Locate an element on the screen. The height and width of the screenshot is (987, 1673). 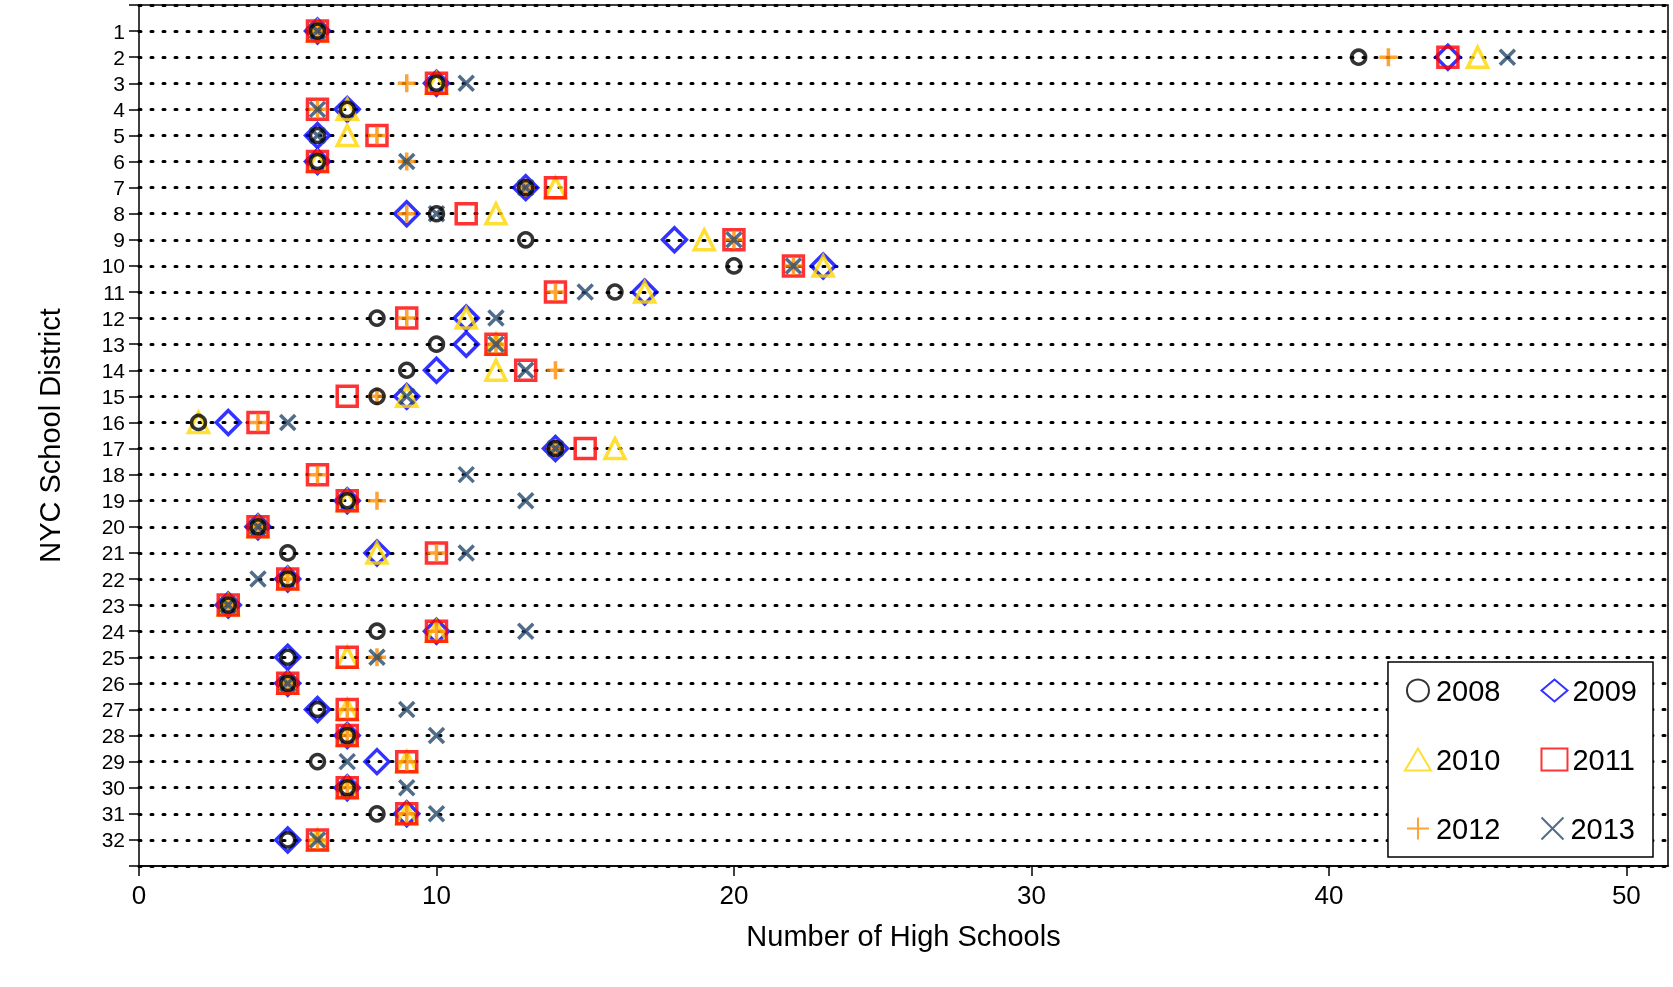
legend-label: 2009 is located at coordinates (1604, 690).